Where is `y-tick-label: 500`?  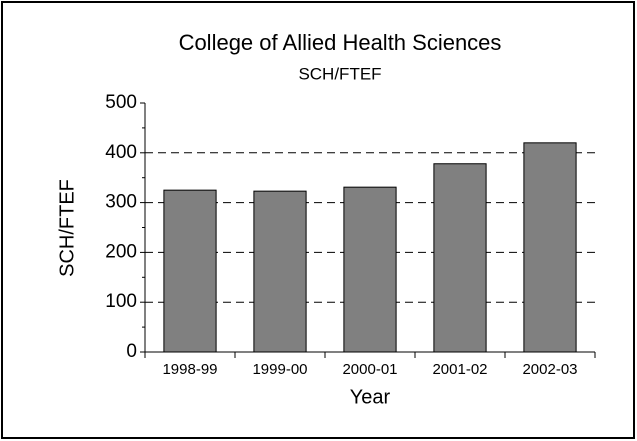
y-tick-label: 500 is located at coordinates (121, 102).